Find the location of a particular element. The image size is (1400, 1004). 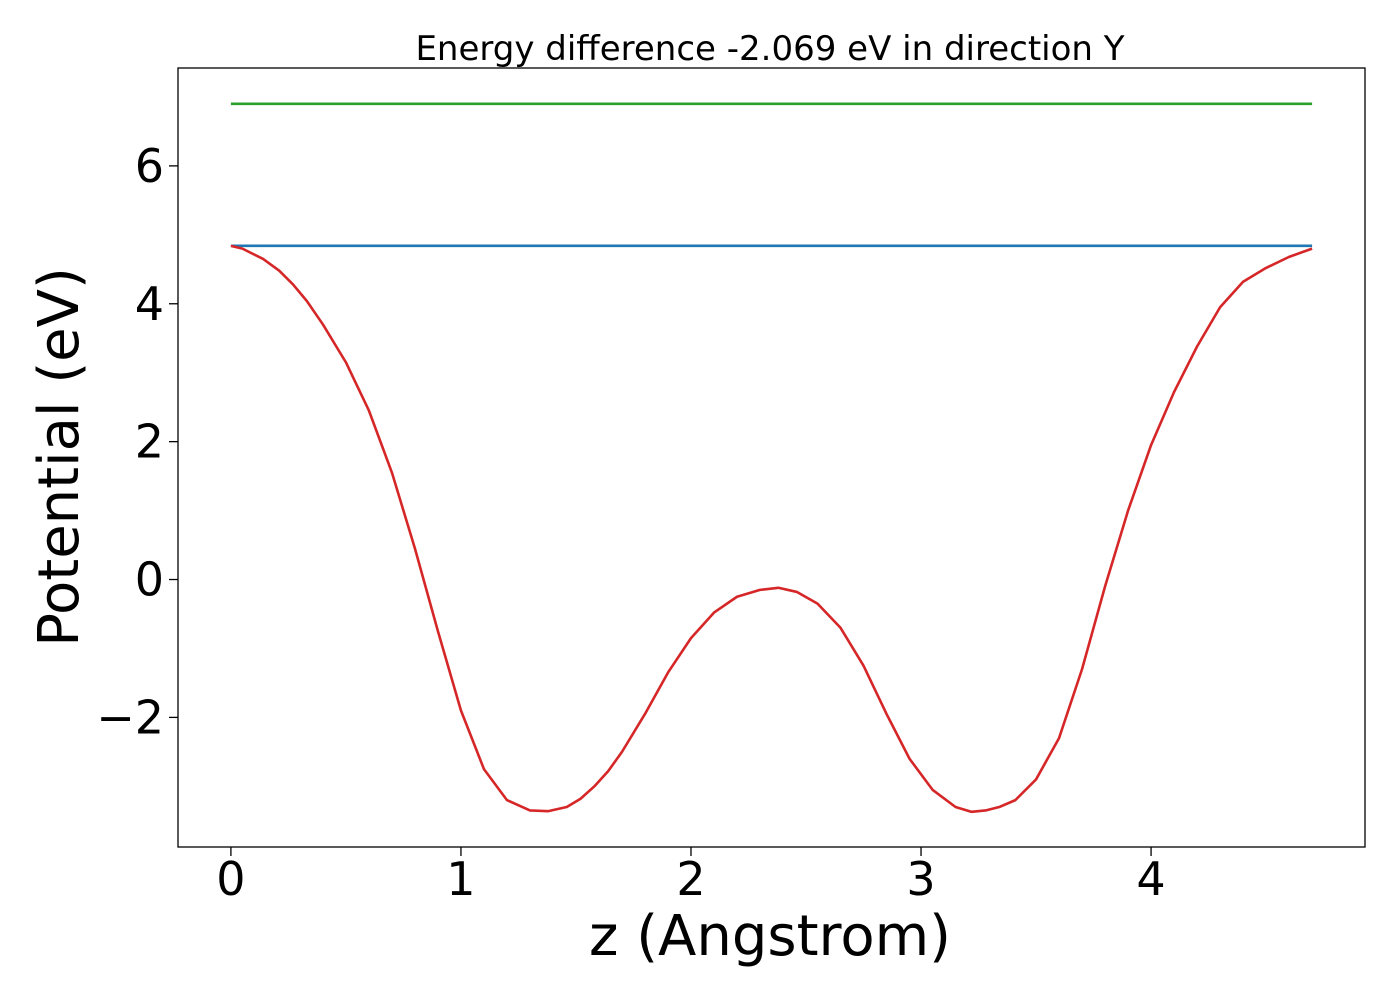

y-tick-label: 6 is located at coordinates (149, 166).